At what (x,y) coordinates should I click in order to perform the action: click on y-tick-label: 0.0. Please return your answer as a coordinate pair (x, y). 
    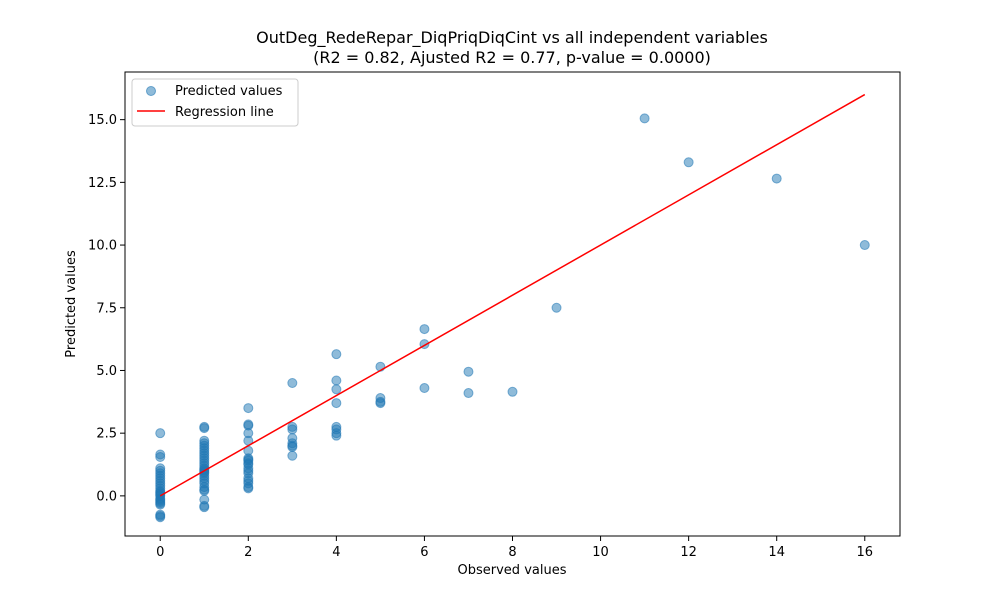
    Looking at the image, I should click on (106, 496).